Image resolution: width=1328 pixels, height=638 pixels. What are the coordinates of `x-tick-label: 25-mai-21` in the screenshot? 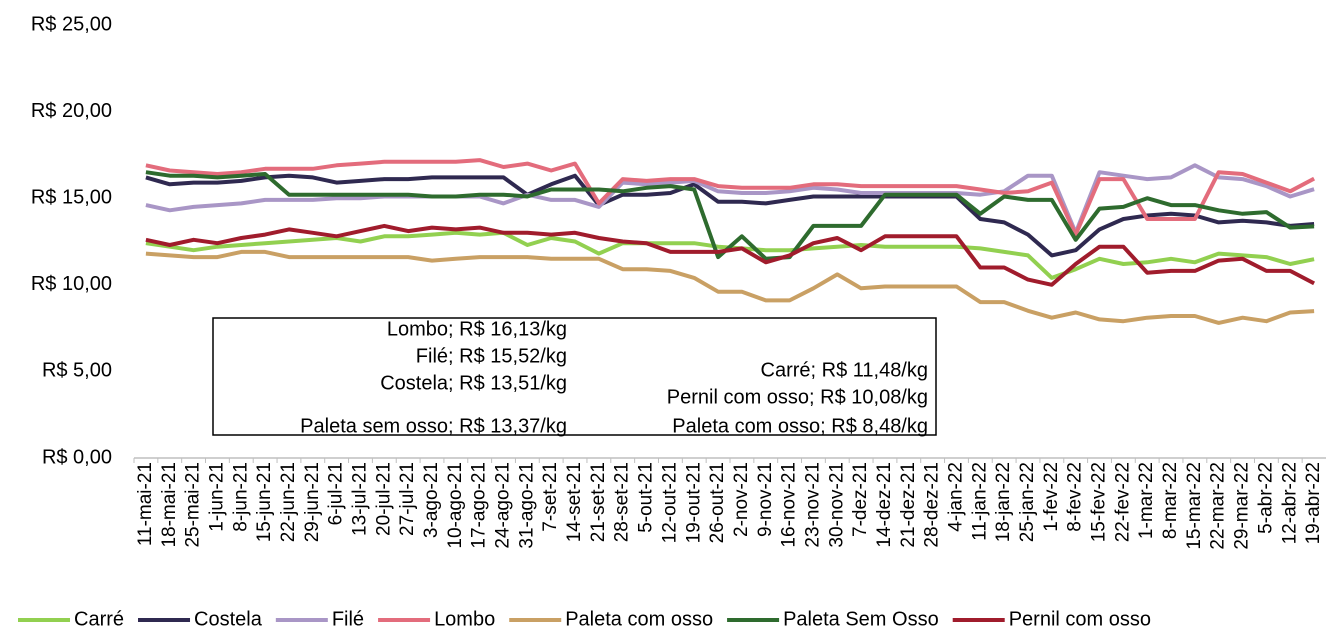 It's located at (193, 505).